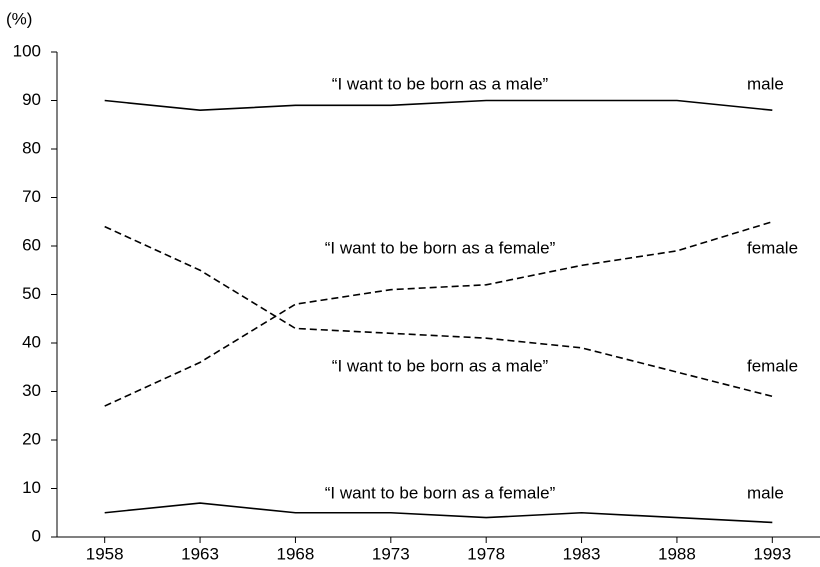 The image size is (820, 567). What do you see at coordinates (582, 553) in the screenshot?
I see `x-tick-label: 1983` at bounding box center [582, 553].